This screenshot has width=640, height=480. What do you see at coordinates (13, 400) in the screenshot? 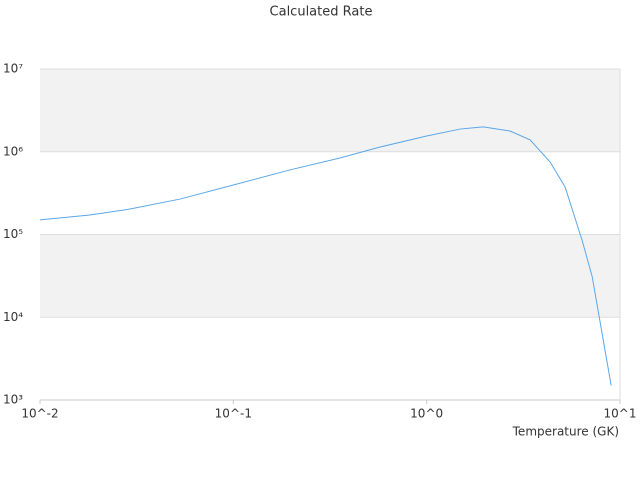
I see `y-tick-label: 10³` at bounding box center [13, 400].